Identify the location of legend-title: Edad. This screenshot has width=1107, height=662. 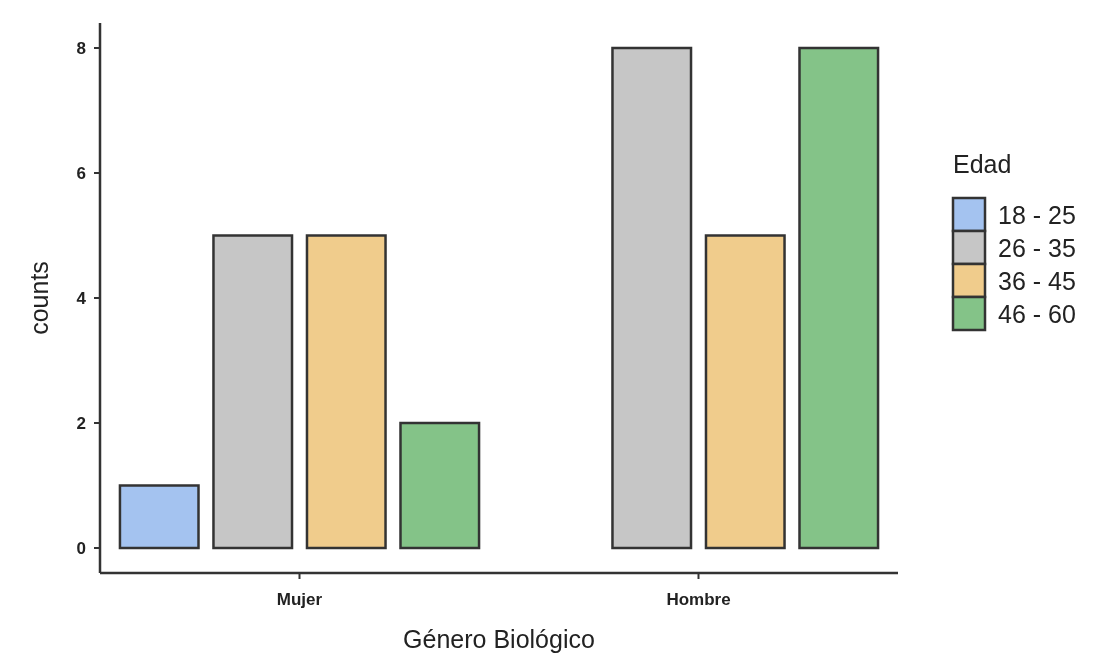
(982, 164).